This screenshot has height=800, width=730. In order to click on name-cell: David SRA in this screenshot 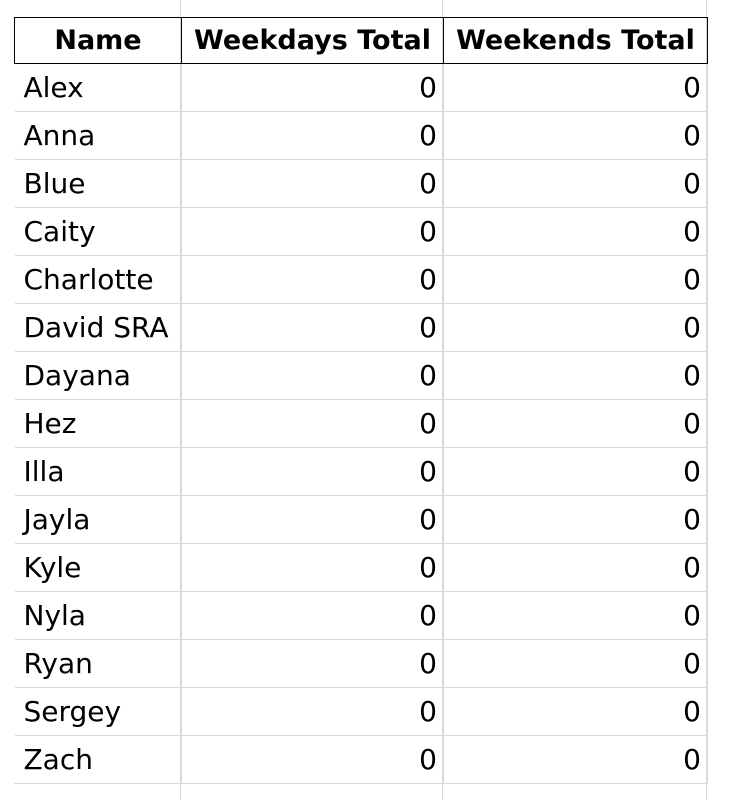, I will do `click(98, 327)`.